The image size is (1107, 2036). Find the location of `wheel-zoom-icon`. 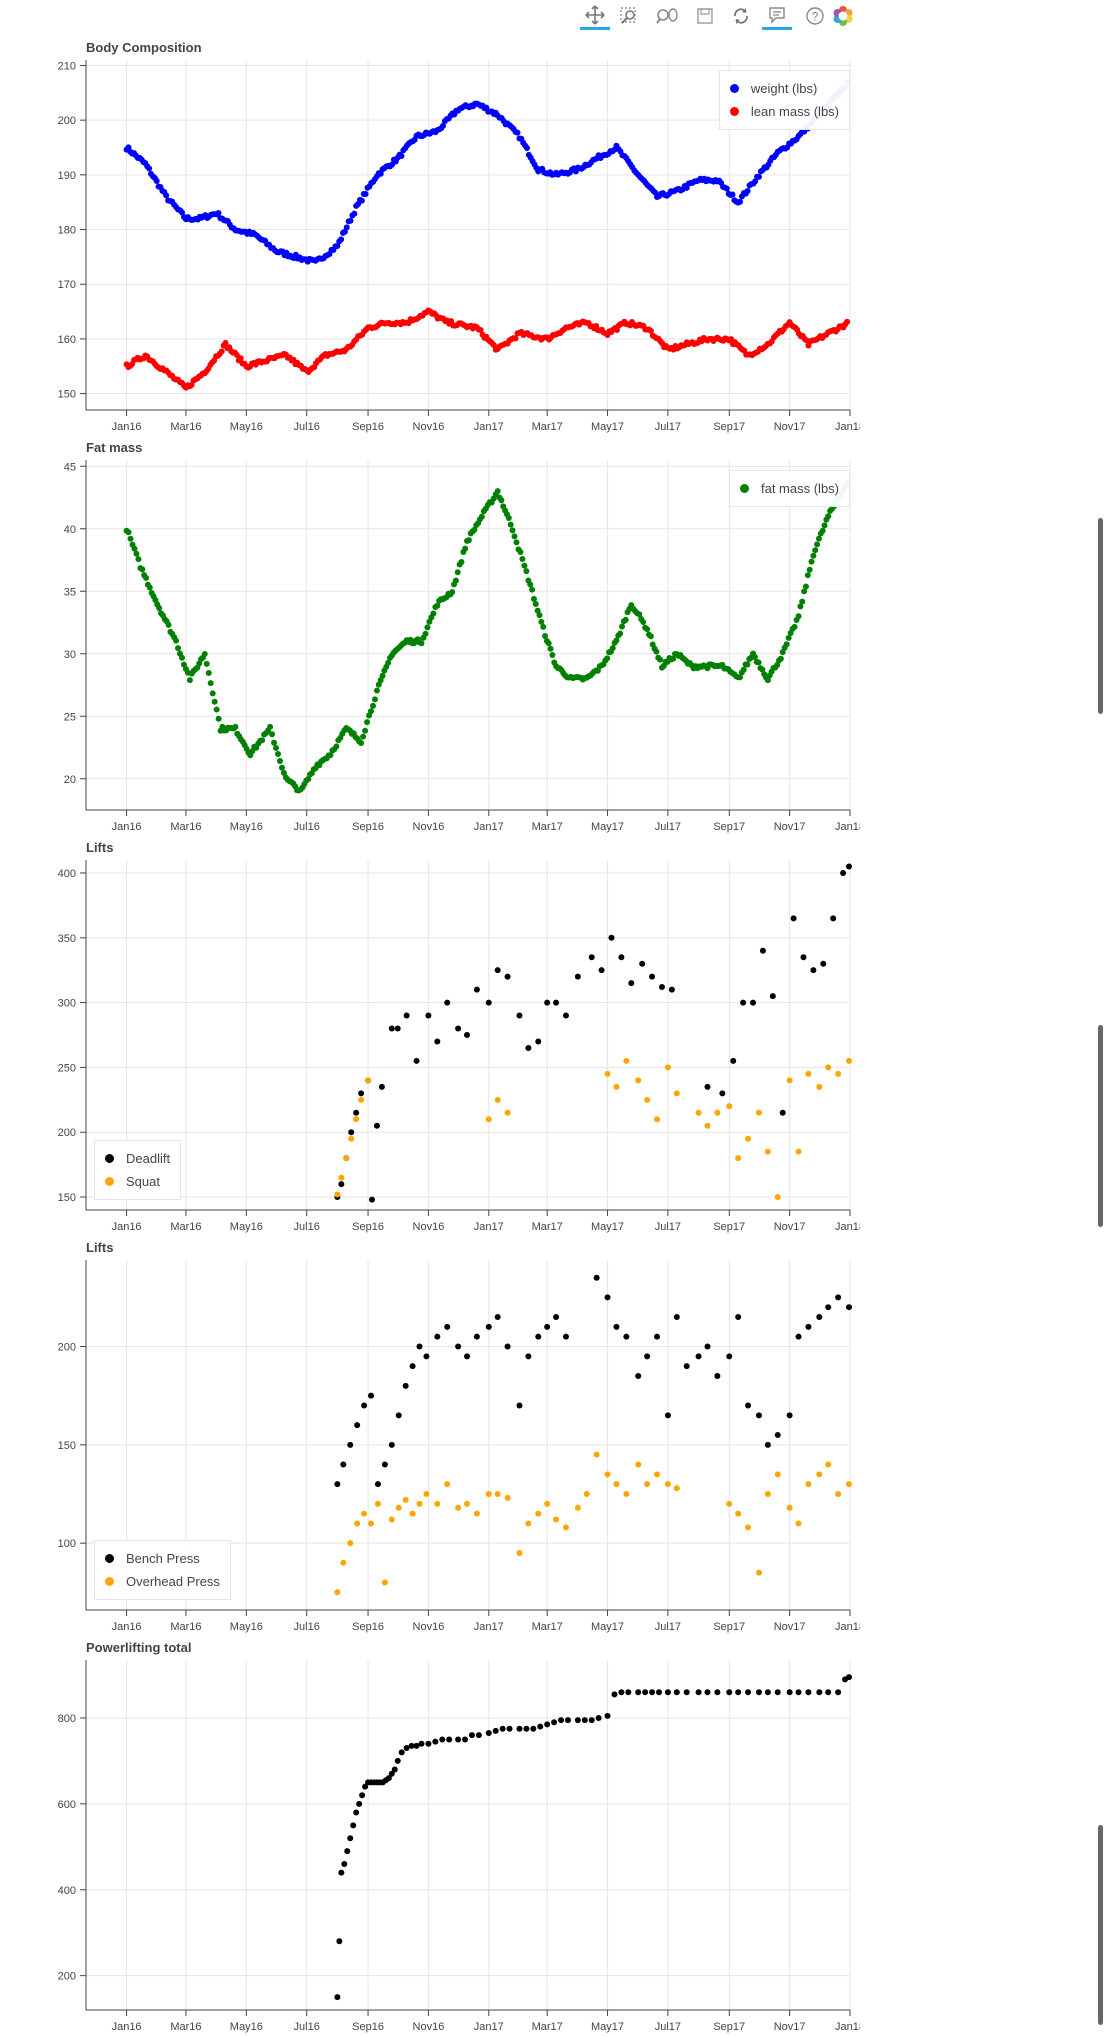

wheel-zoom-icon is located at coordinates (667, 16).